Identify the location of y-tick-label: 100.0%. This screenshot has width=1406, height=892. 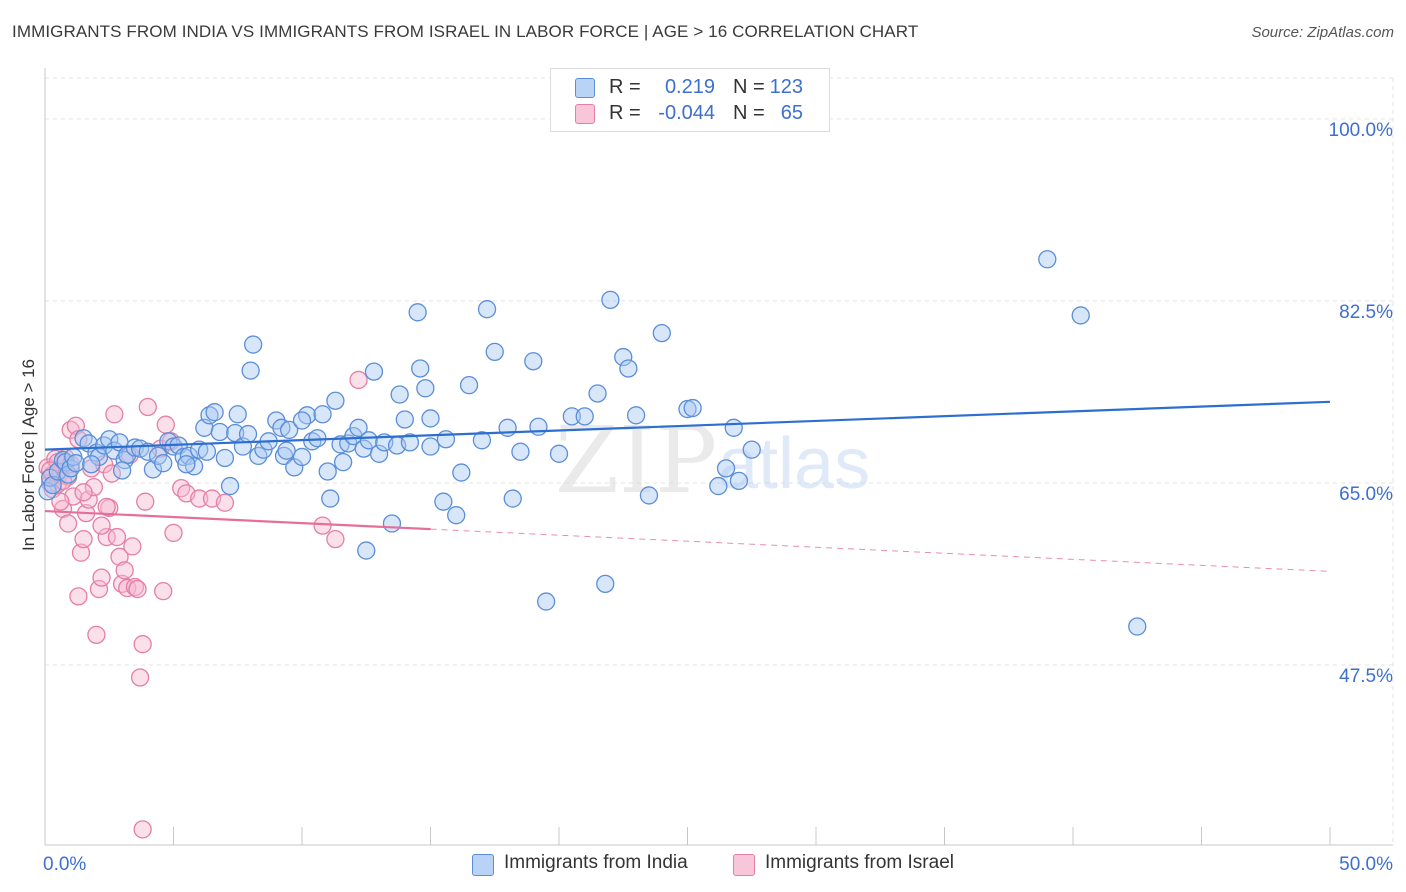
(1361, 130).